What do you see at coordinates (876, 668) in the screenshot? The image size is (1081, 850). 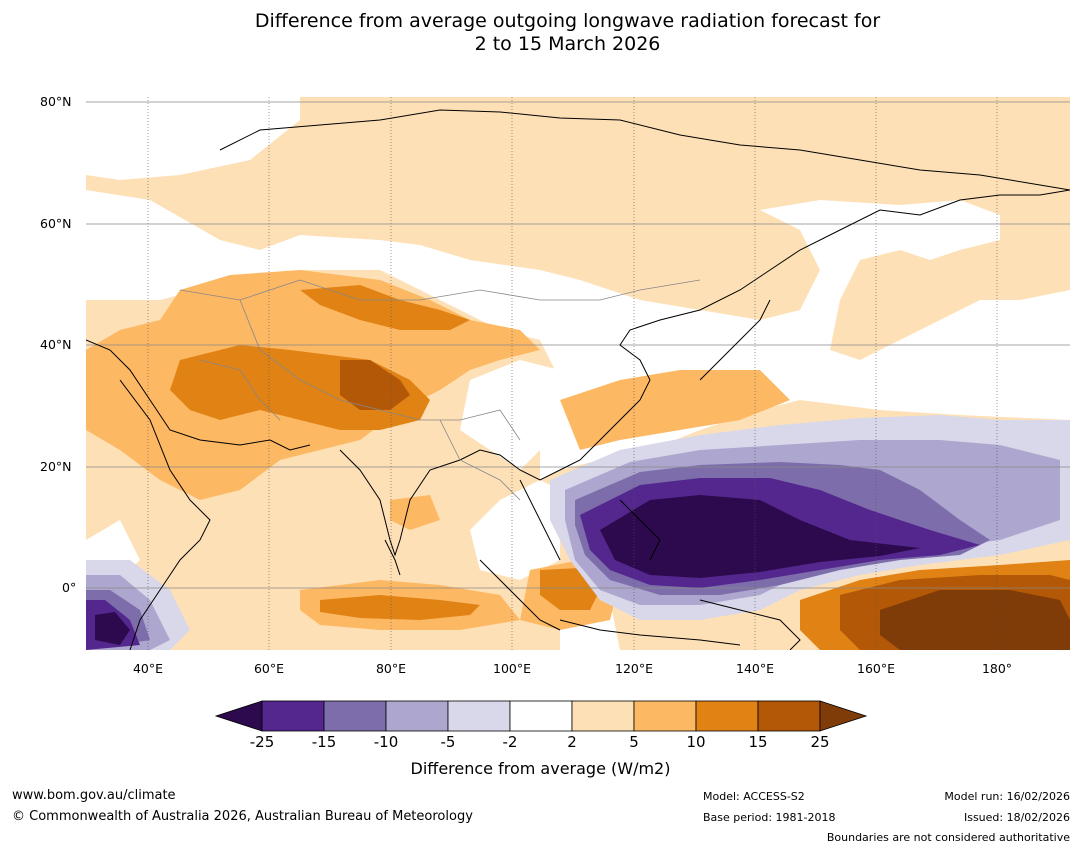 I see `lon-label-160e: 160°E` at bounding box center [876, 668].